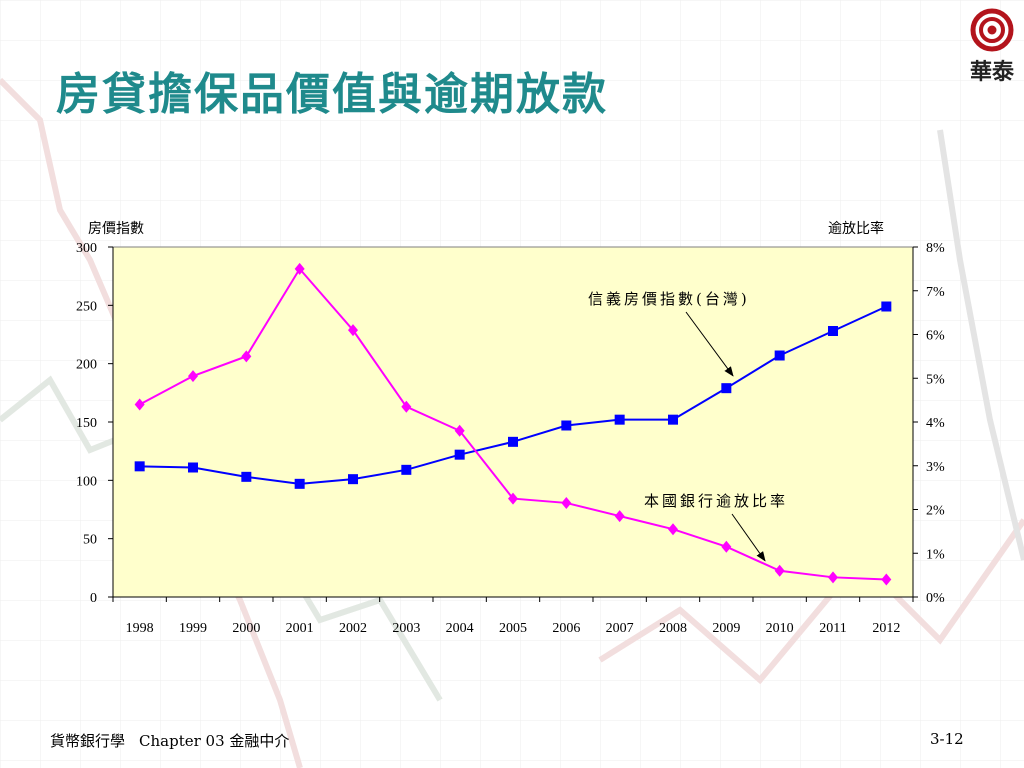 The height and width of the screenshot is (768, 1024). I want to click on annotation-house-price-index: 信義房價指數(台灣), so click(669, 299).